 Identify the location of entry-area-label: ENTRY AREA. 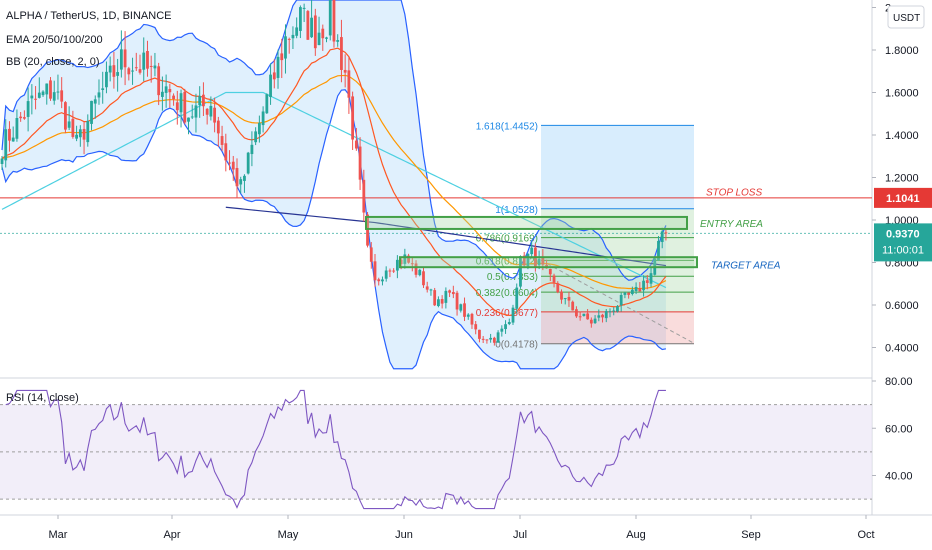
(731, 224).